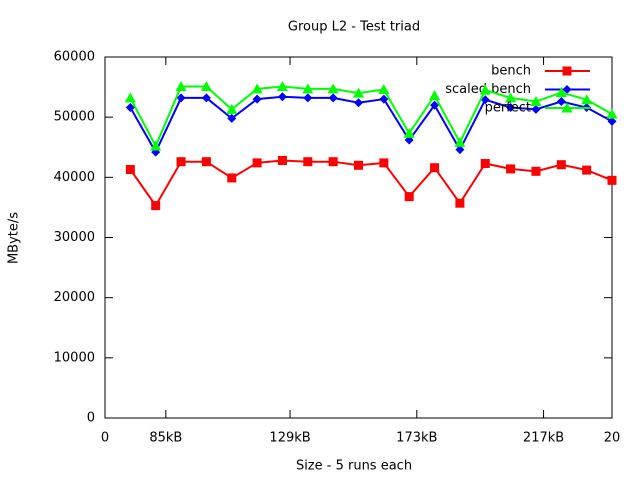  What do you see at coordinates (14, 238) in the screenshot?
I see `y-axis-label: MByte/s` at bounding box center [14, 238].